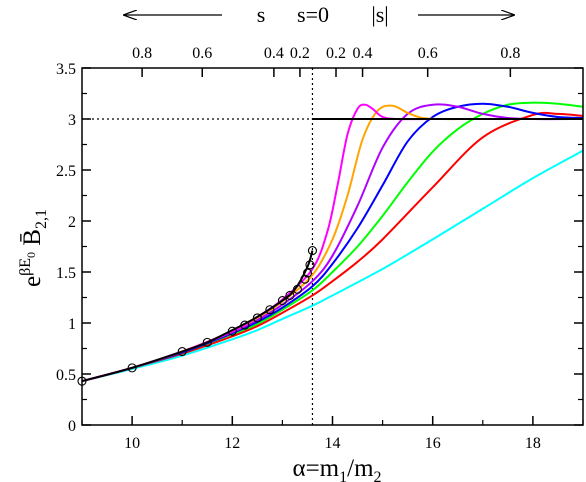  What do you see at coordinates (132, 443) in the screenshot?
I see `x-tick-label: 10` at bounding box center [132, 443].